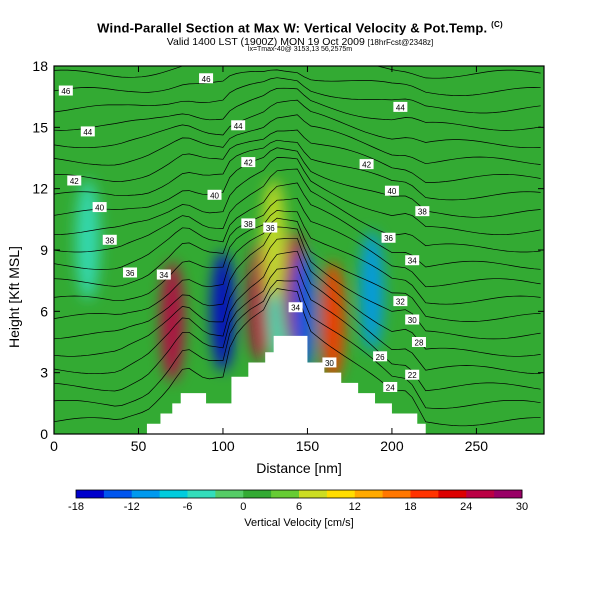 This screenshot has height=600, width=600. I want to click on y-axis-label: Height [Kft MSL], so click(14, 298).